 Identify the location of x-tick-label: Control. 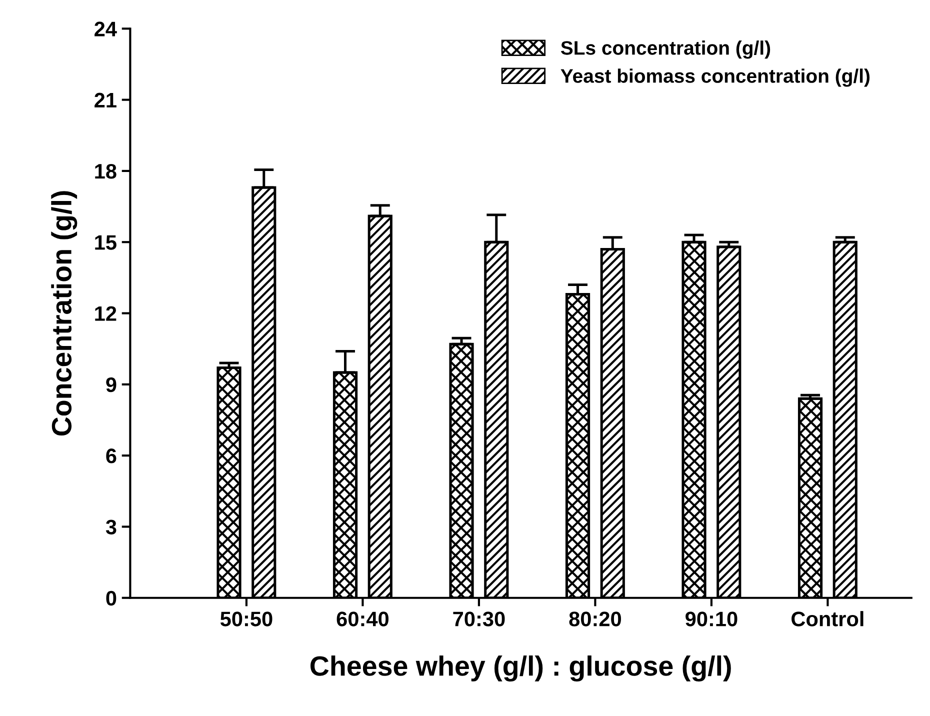
(828, 618).